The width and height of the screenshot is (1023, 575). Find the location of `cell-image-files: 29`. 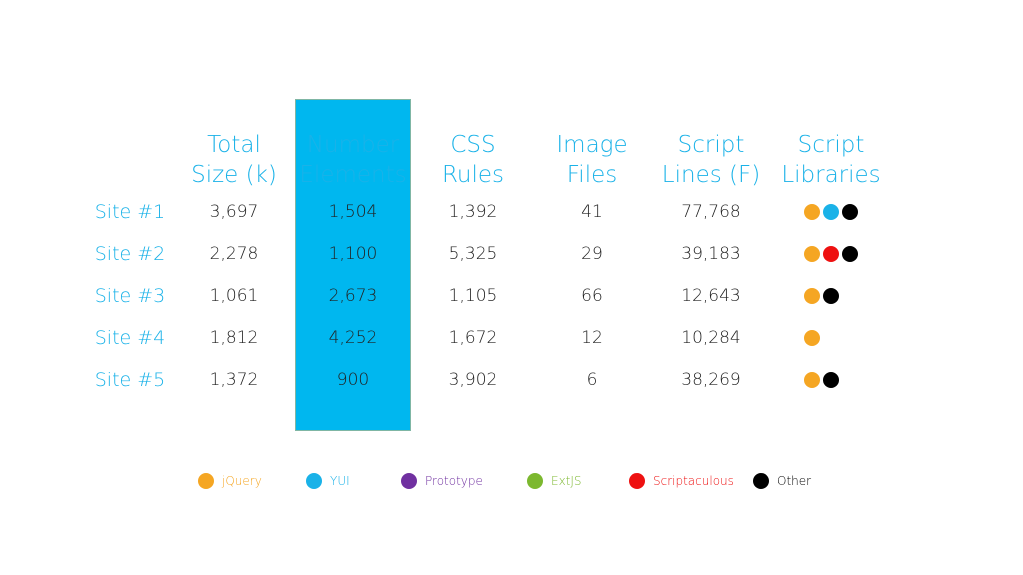

cell-image-files: 29 is located at coordinates (592, 254).